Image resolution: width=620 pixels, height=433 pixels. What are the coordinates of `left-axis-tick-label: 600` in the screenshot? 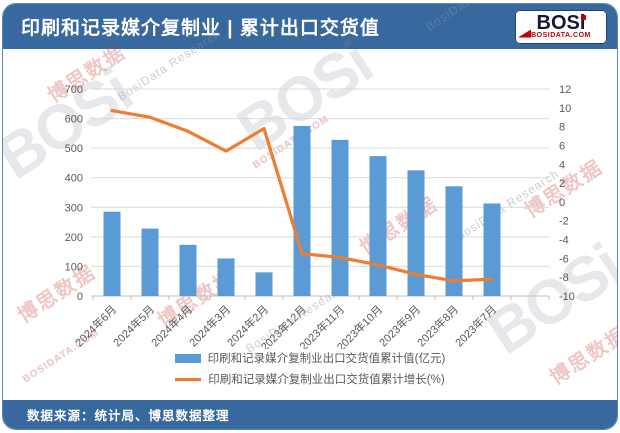 It's located at (74, 120).